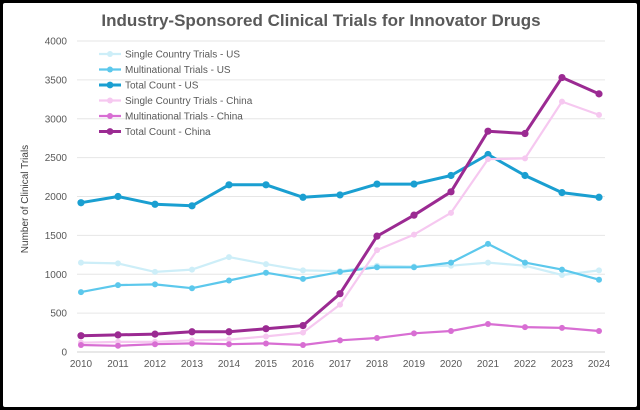  I want to click on x-tick-label: 2013, so click(192, 364).